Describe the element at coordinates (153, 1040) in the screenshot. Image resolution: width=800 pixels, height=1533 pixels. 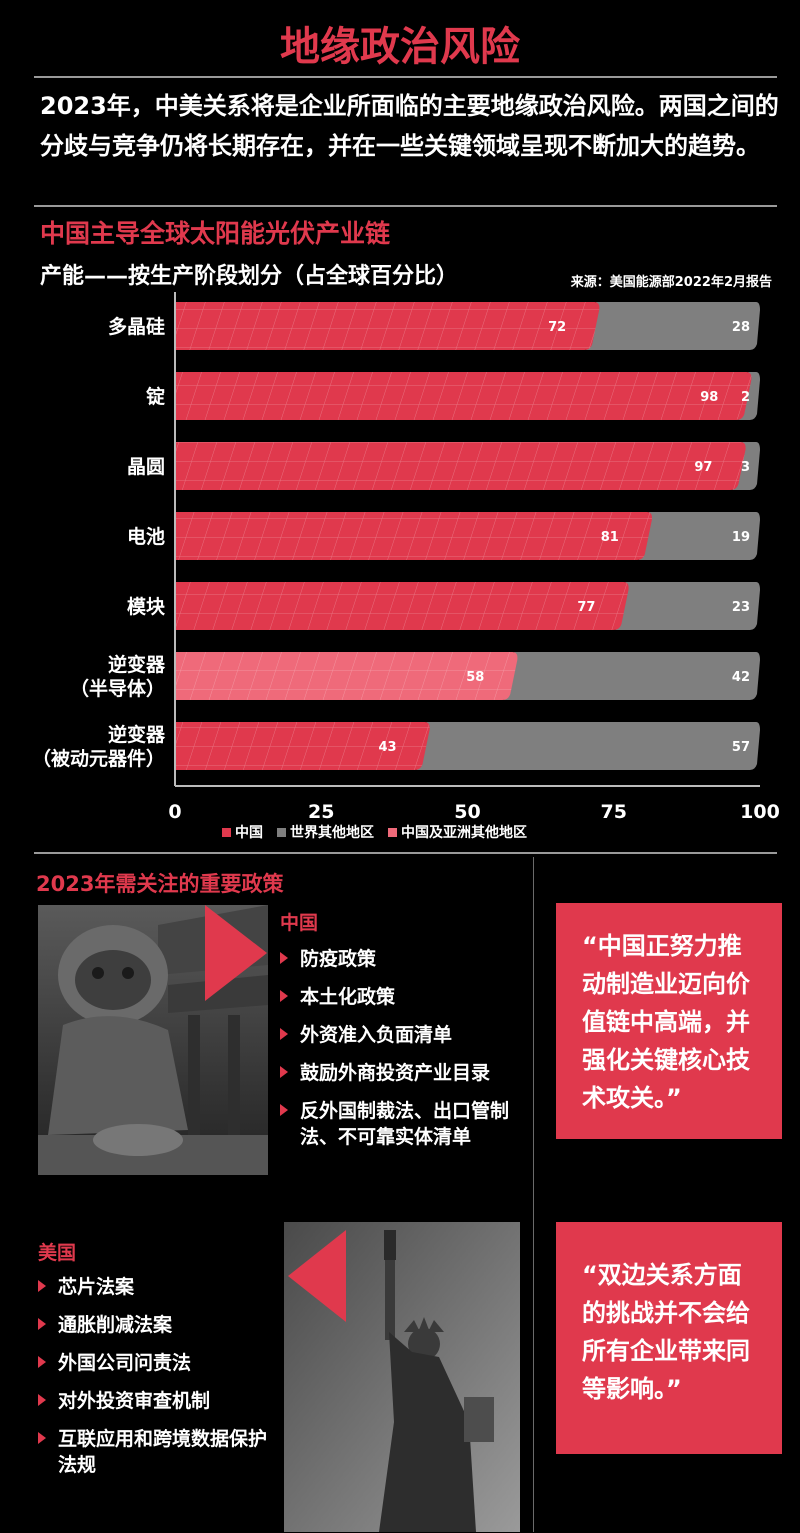
I see `guardian-lion-photo` at that location.